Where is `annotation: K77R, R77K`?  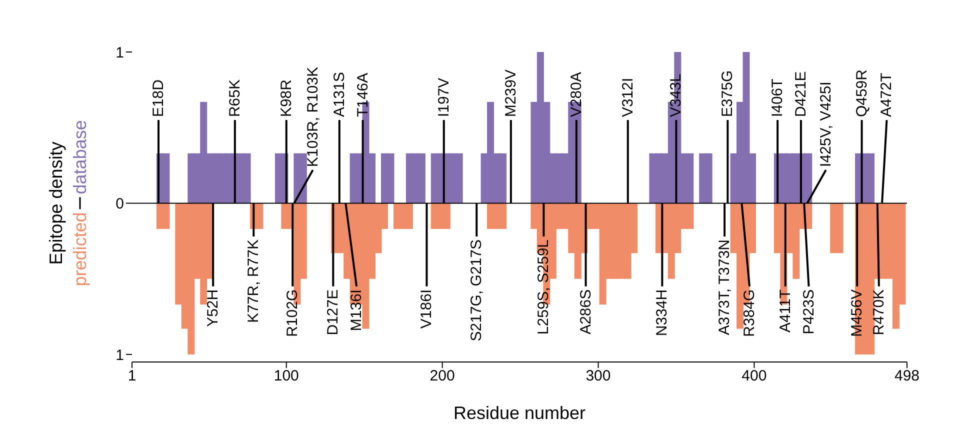
annotation: K77R, R77K is located at coordinates (253, 281).